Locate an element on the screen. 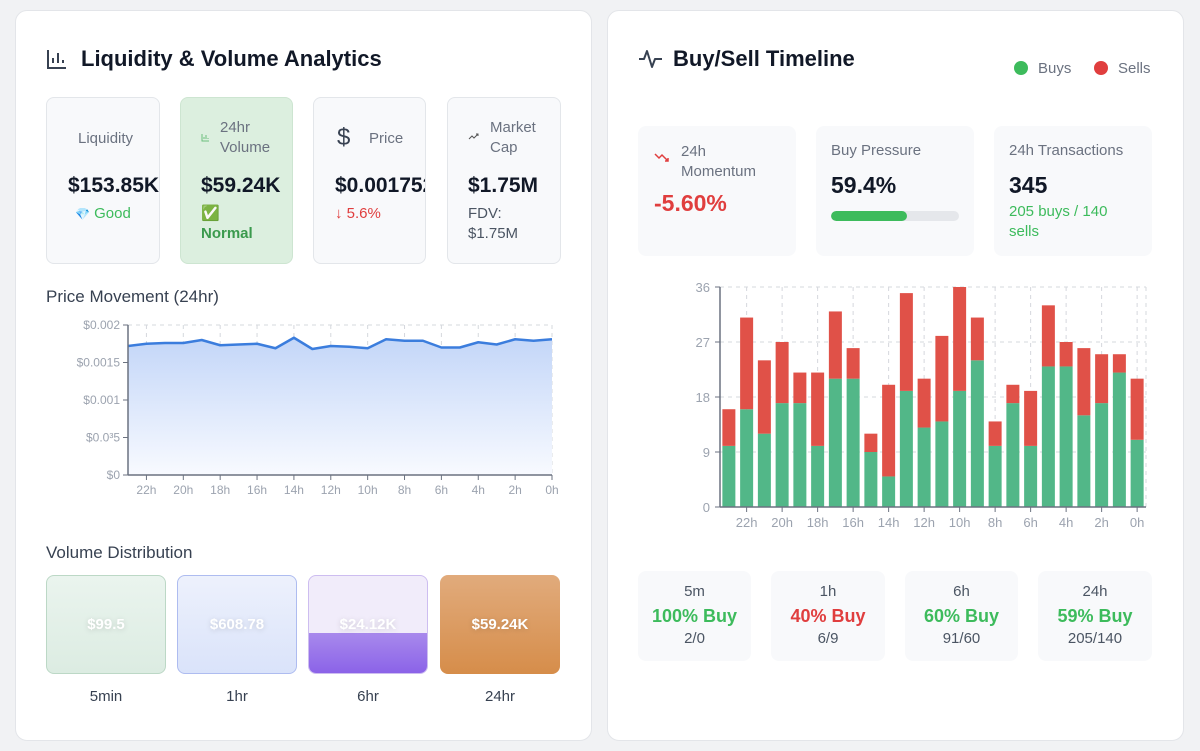 Image resolution: width=1200 pixels, height=751 pixels. stat-sub: Good is located at coordinates (112, 213).